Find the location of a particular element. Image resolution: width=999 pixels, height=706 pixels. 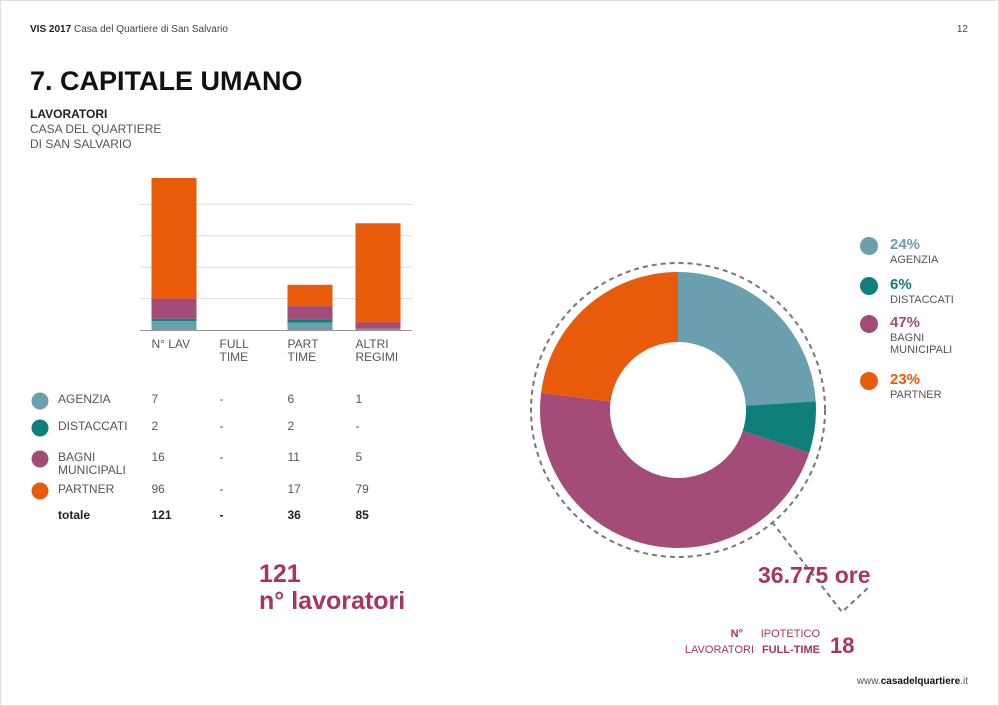

table-value: 16 is located at coordinates (158, 457).